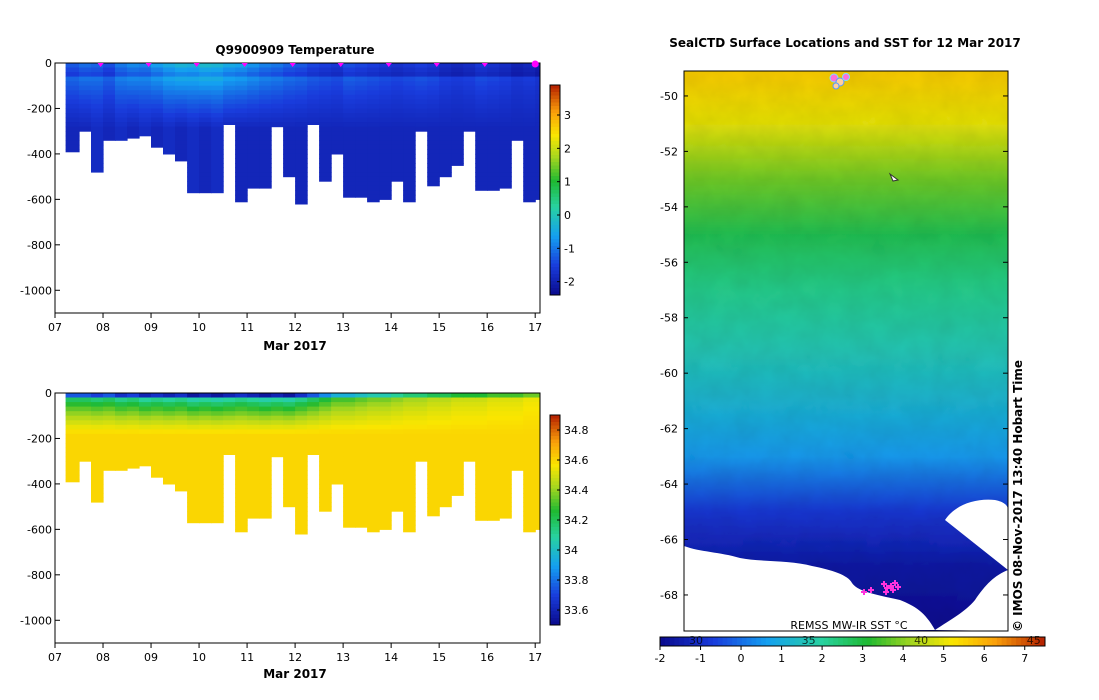  What do you see at coordinates (576, 460) in the screenshot?
I see `colorbar-tick-label: 34.6` at bounding box center [576, 460].